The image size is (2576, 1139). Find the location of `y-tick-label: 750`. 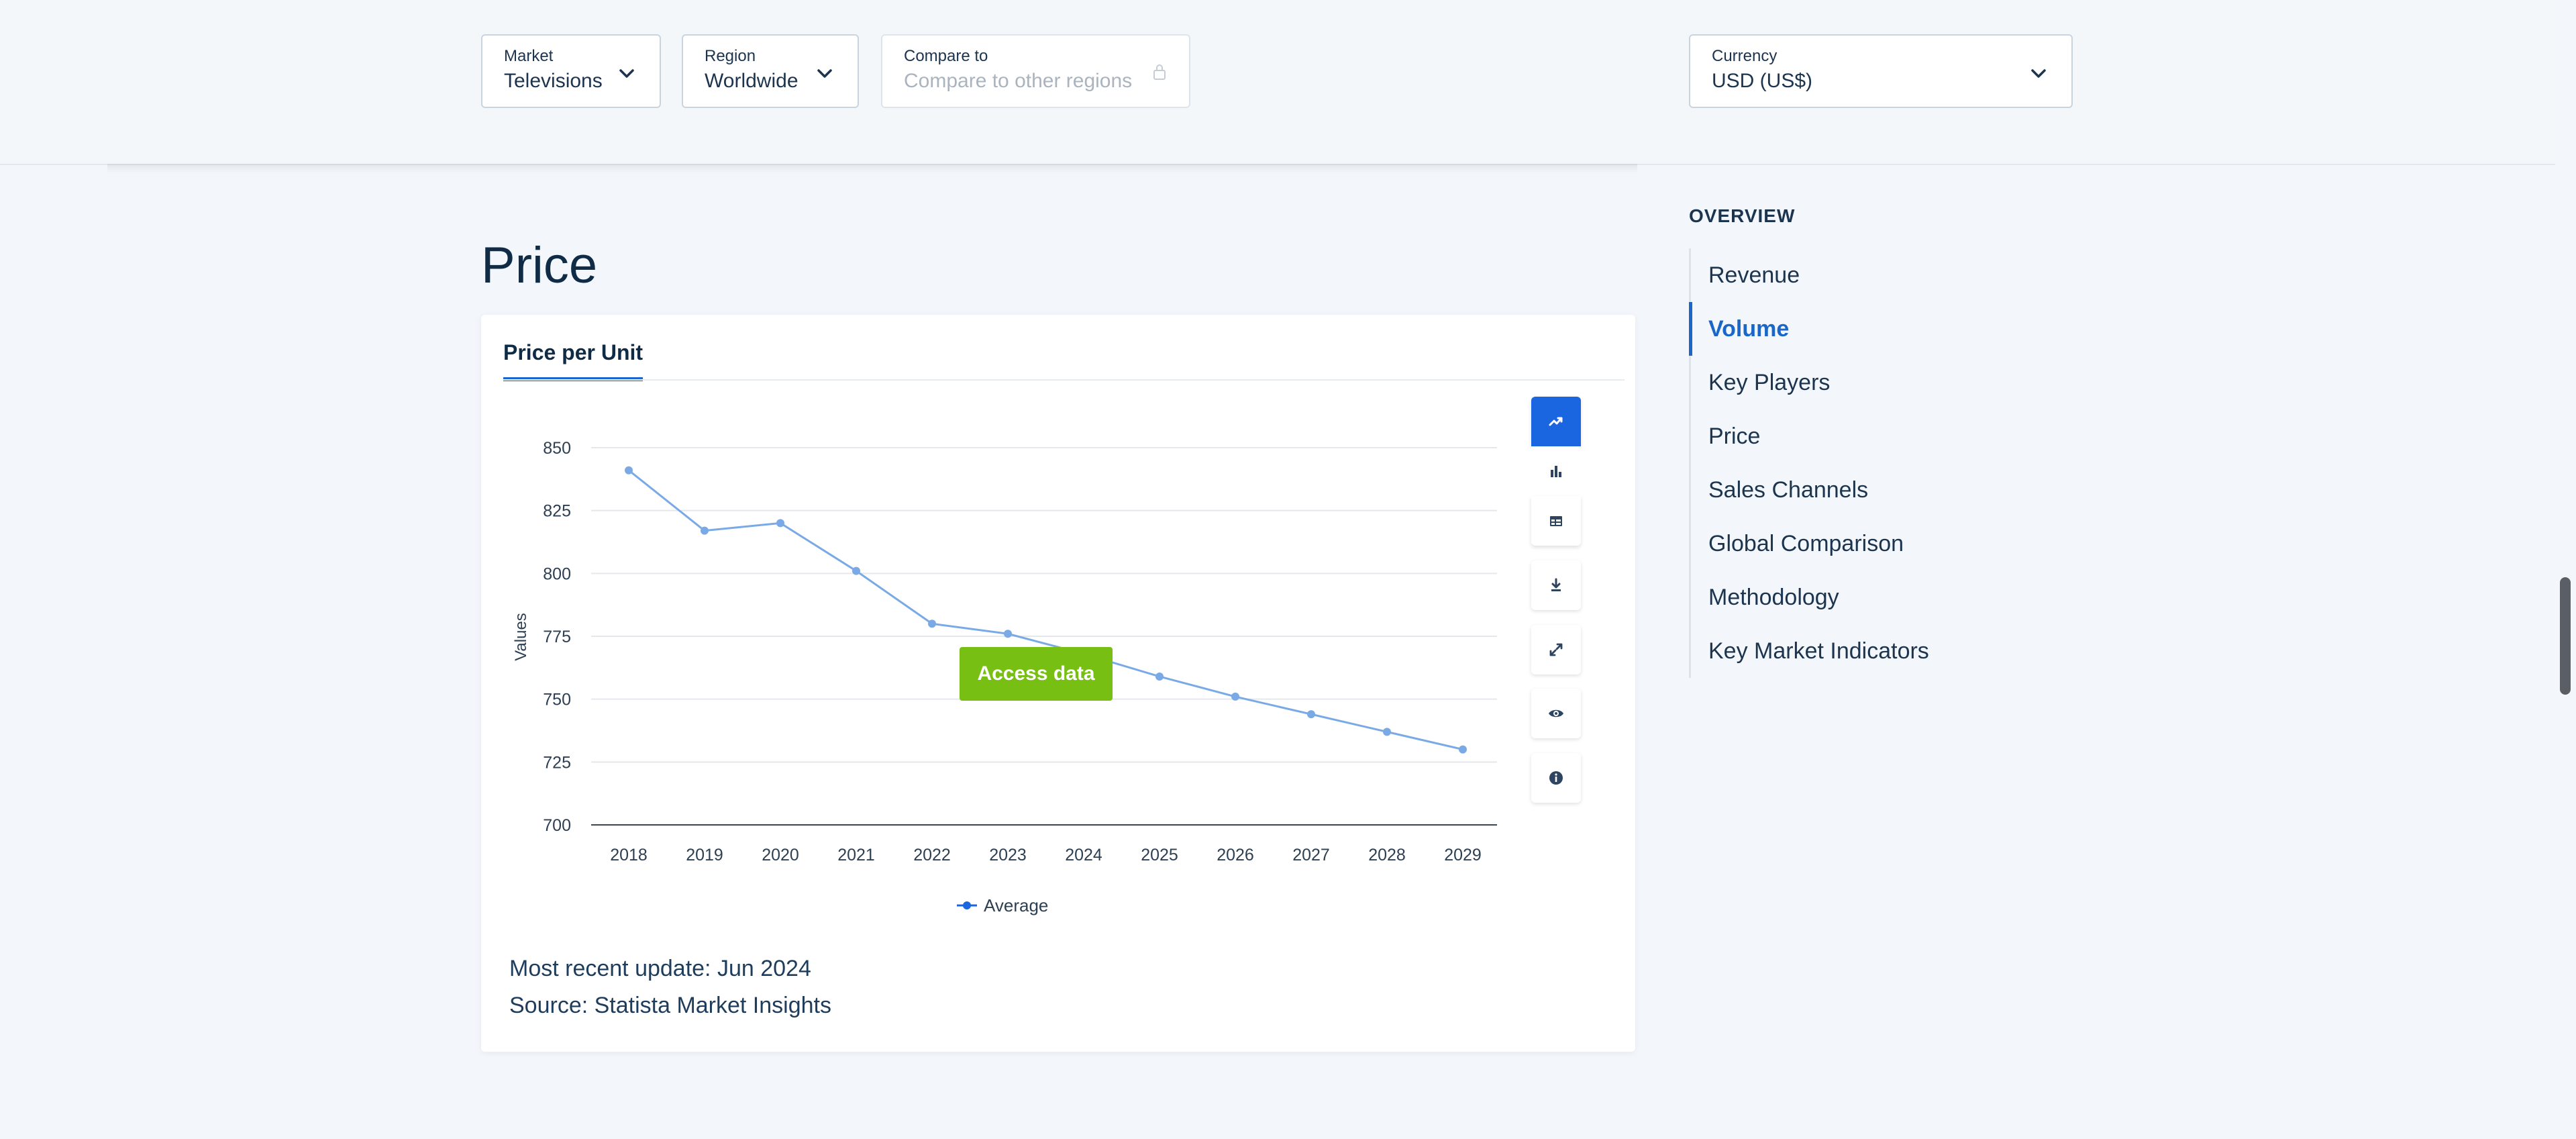

y-tick-label: 750 is located at coordinates (557, 700).